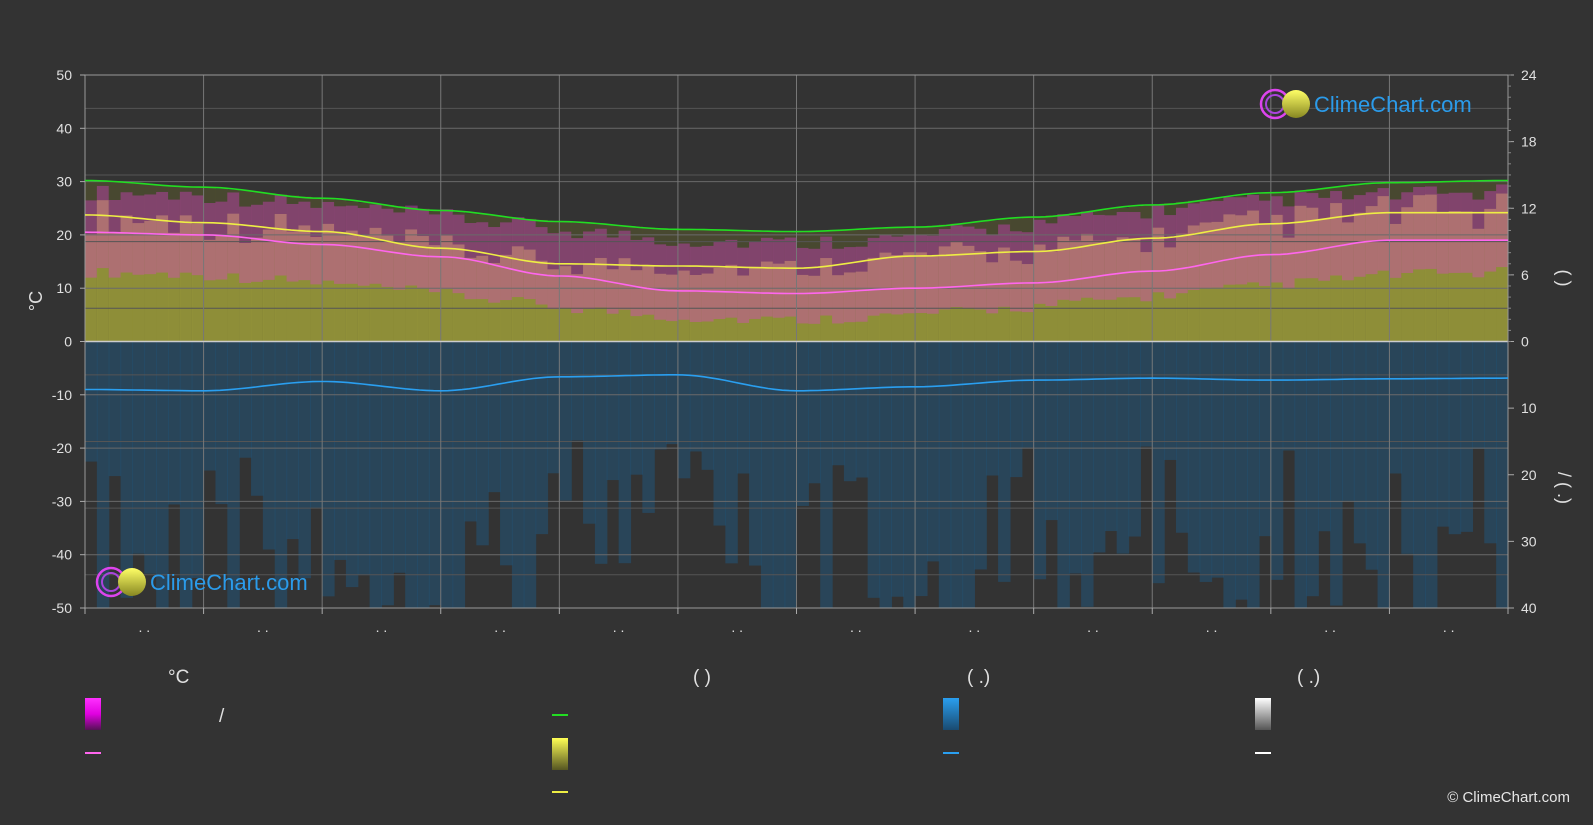 The image size is (1593, 825). I want to click on legend-heading-hours: ( ), so click(702, 677).